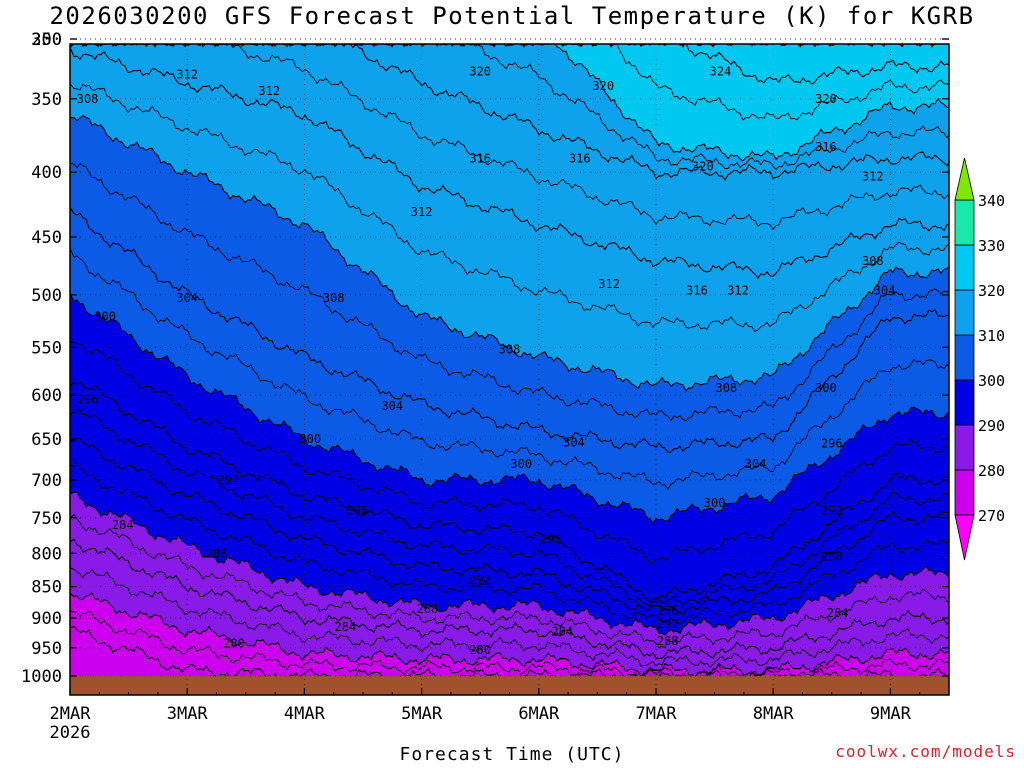 The image size is (1024, 768). What do you see at coordinates (46, 619) in the screenshot?
I see `y-tick-label: 900` at bounding box center [46, 619].